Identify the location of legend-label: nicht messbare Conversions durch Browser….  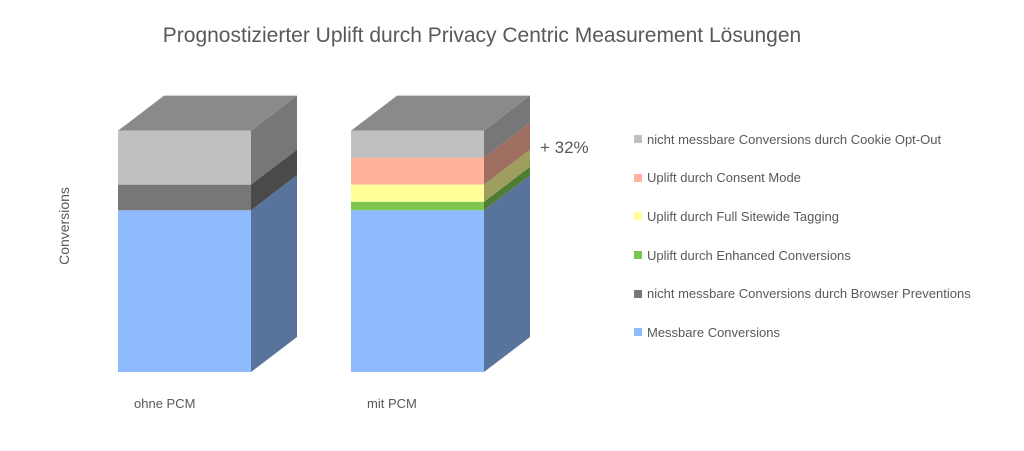
(809, 294).